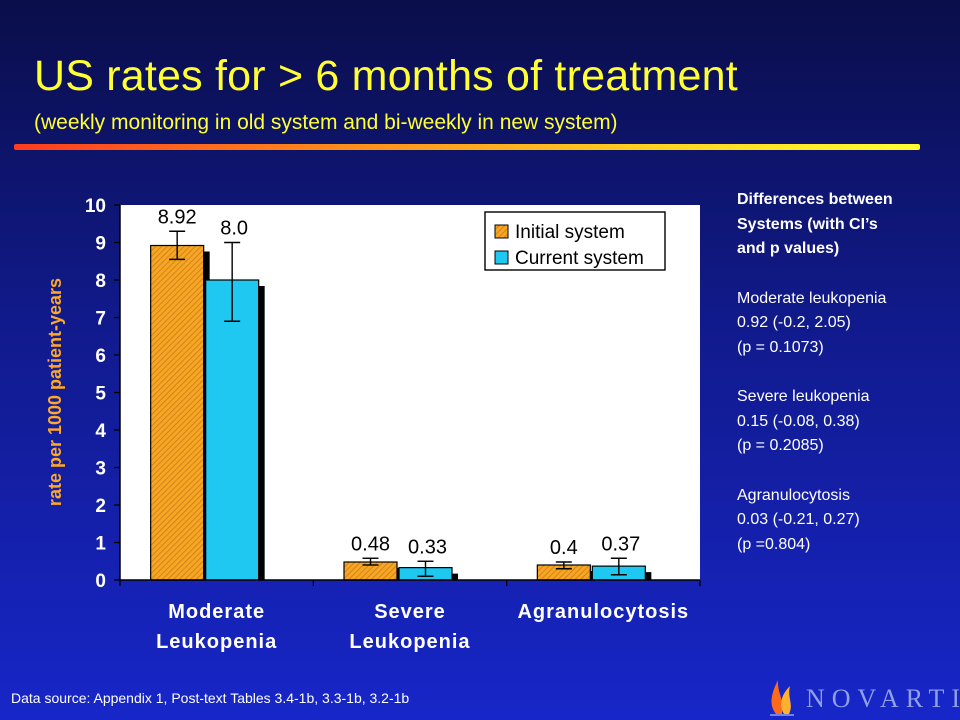 This screenshot has width=960, height=720. What do you see at coordinates (803, 396) in the screenshot?
I see `difference-label: Severe leukopenia` at bounding box center [803, 396].